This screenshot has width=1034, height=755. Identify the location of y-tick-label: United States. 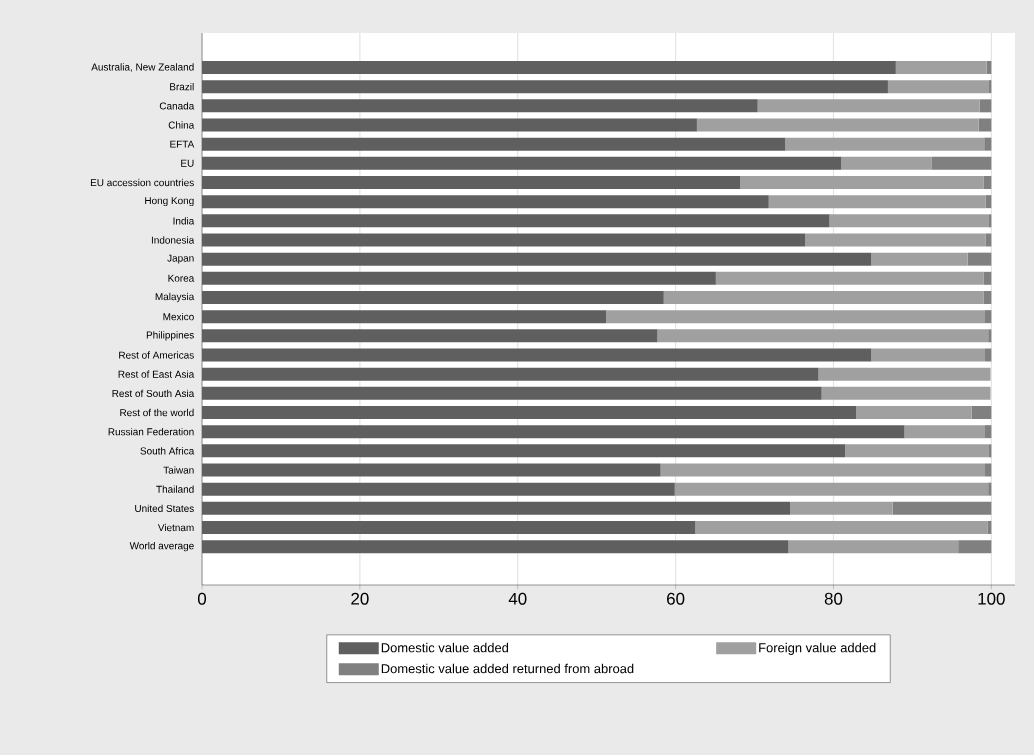
(164, 508).